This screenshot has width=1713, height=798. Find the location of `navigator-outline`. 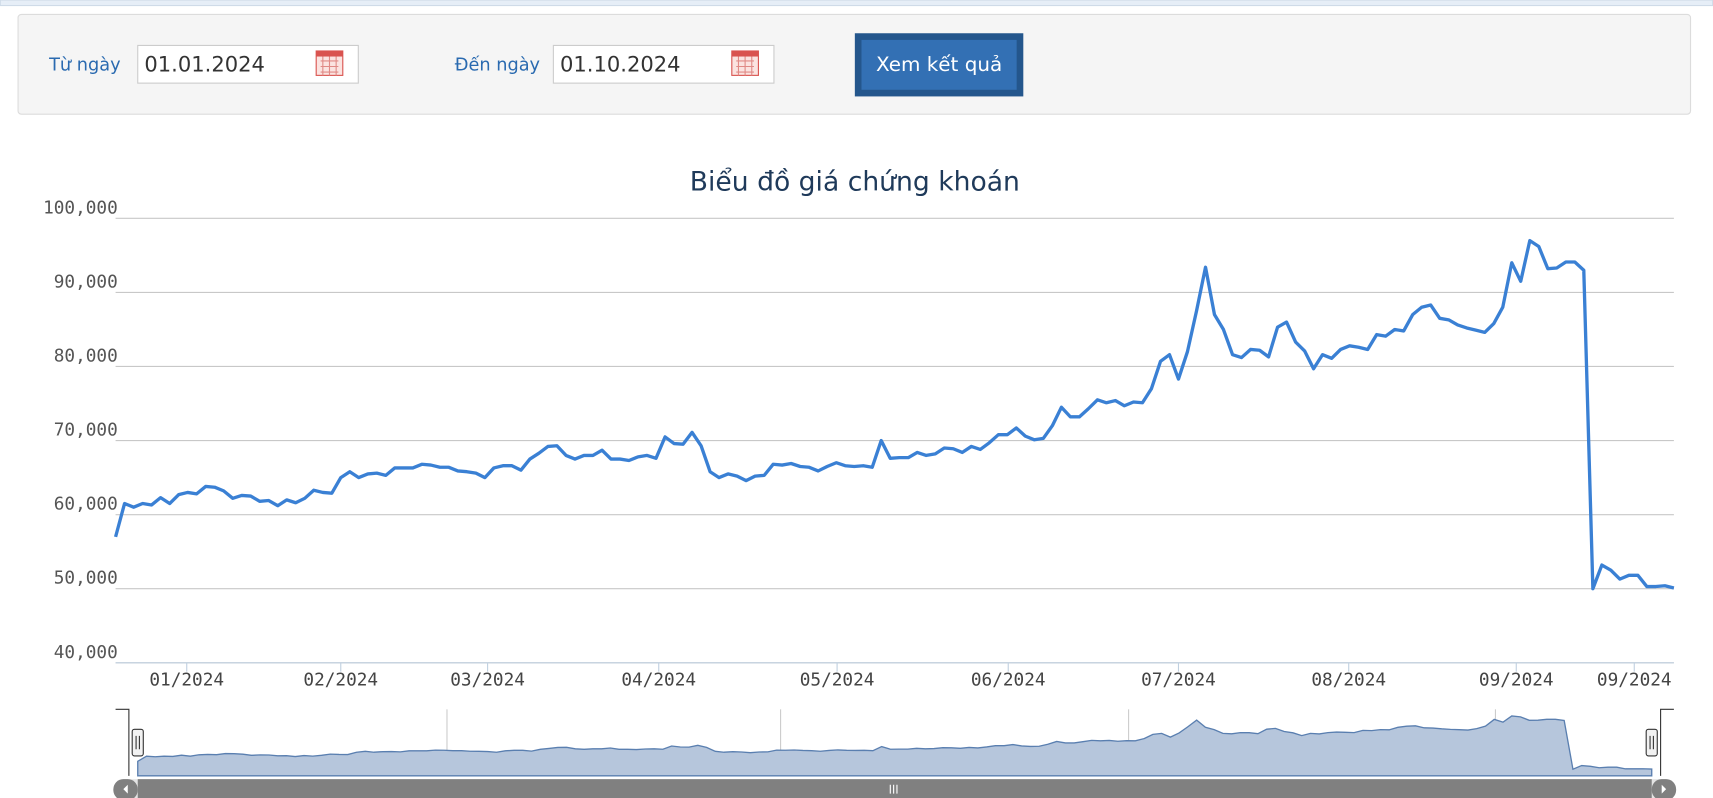

navigator-outline is located at coordinates (894, 742).